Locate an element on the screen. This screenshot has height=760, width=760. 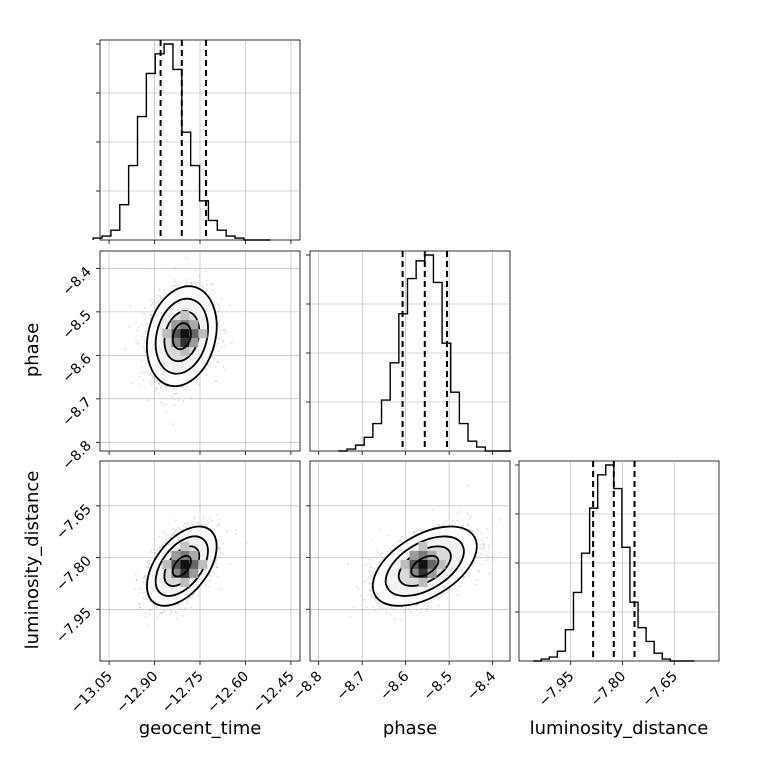
x-tick-label-luminosity-distance: −7.80 is located at coordinates (609, 690).